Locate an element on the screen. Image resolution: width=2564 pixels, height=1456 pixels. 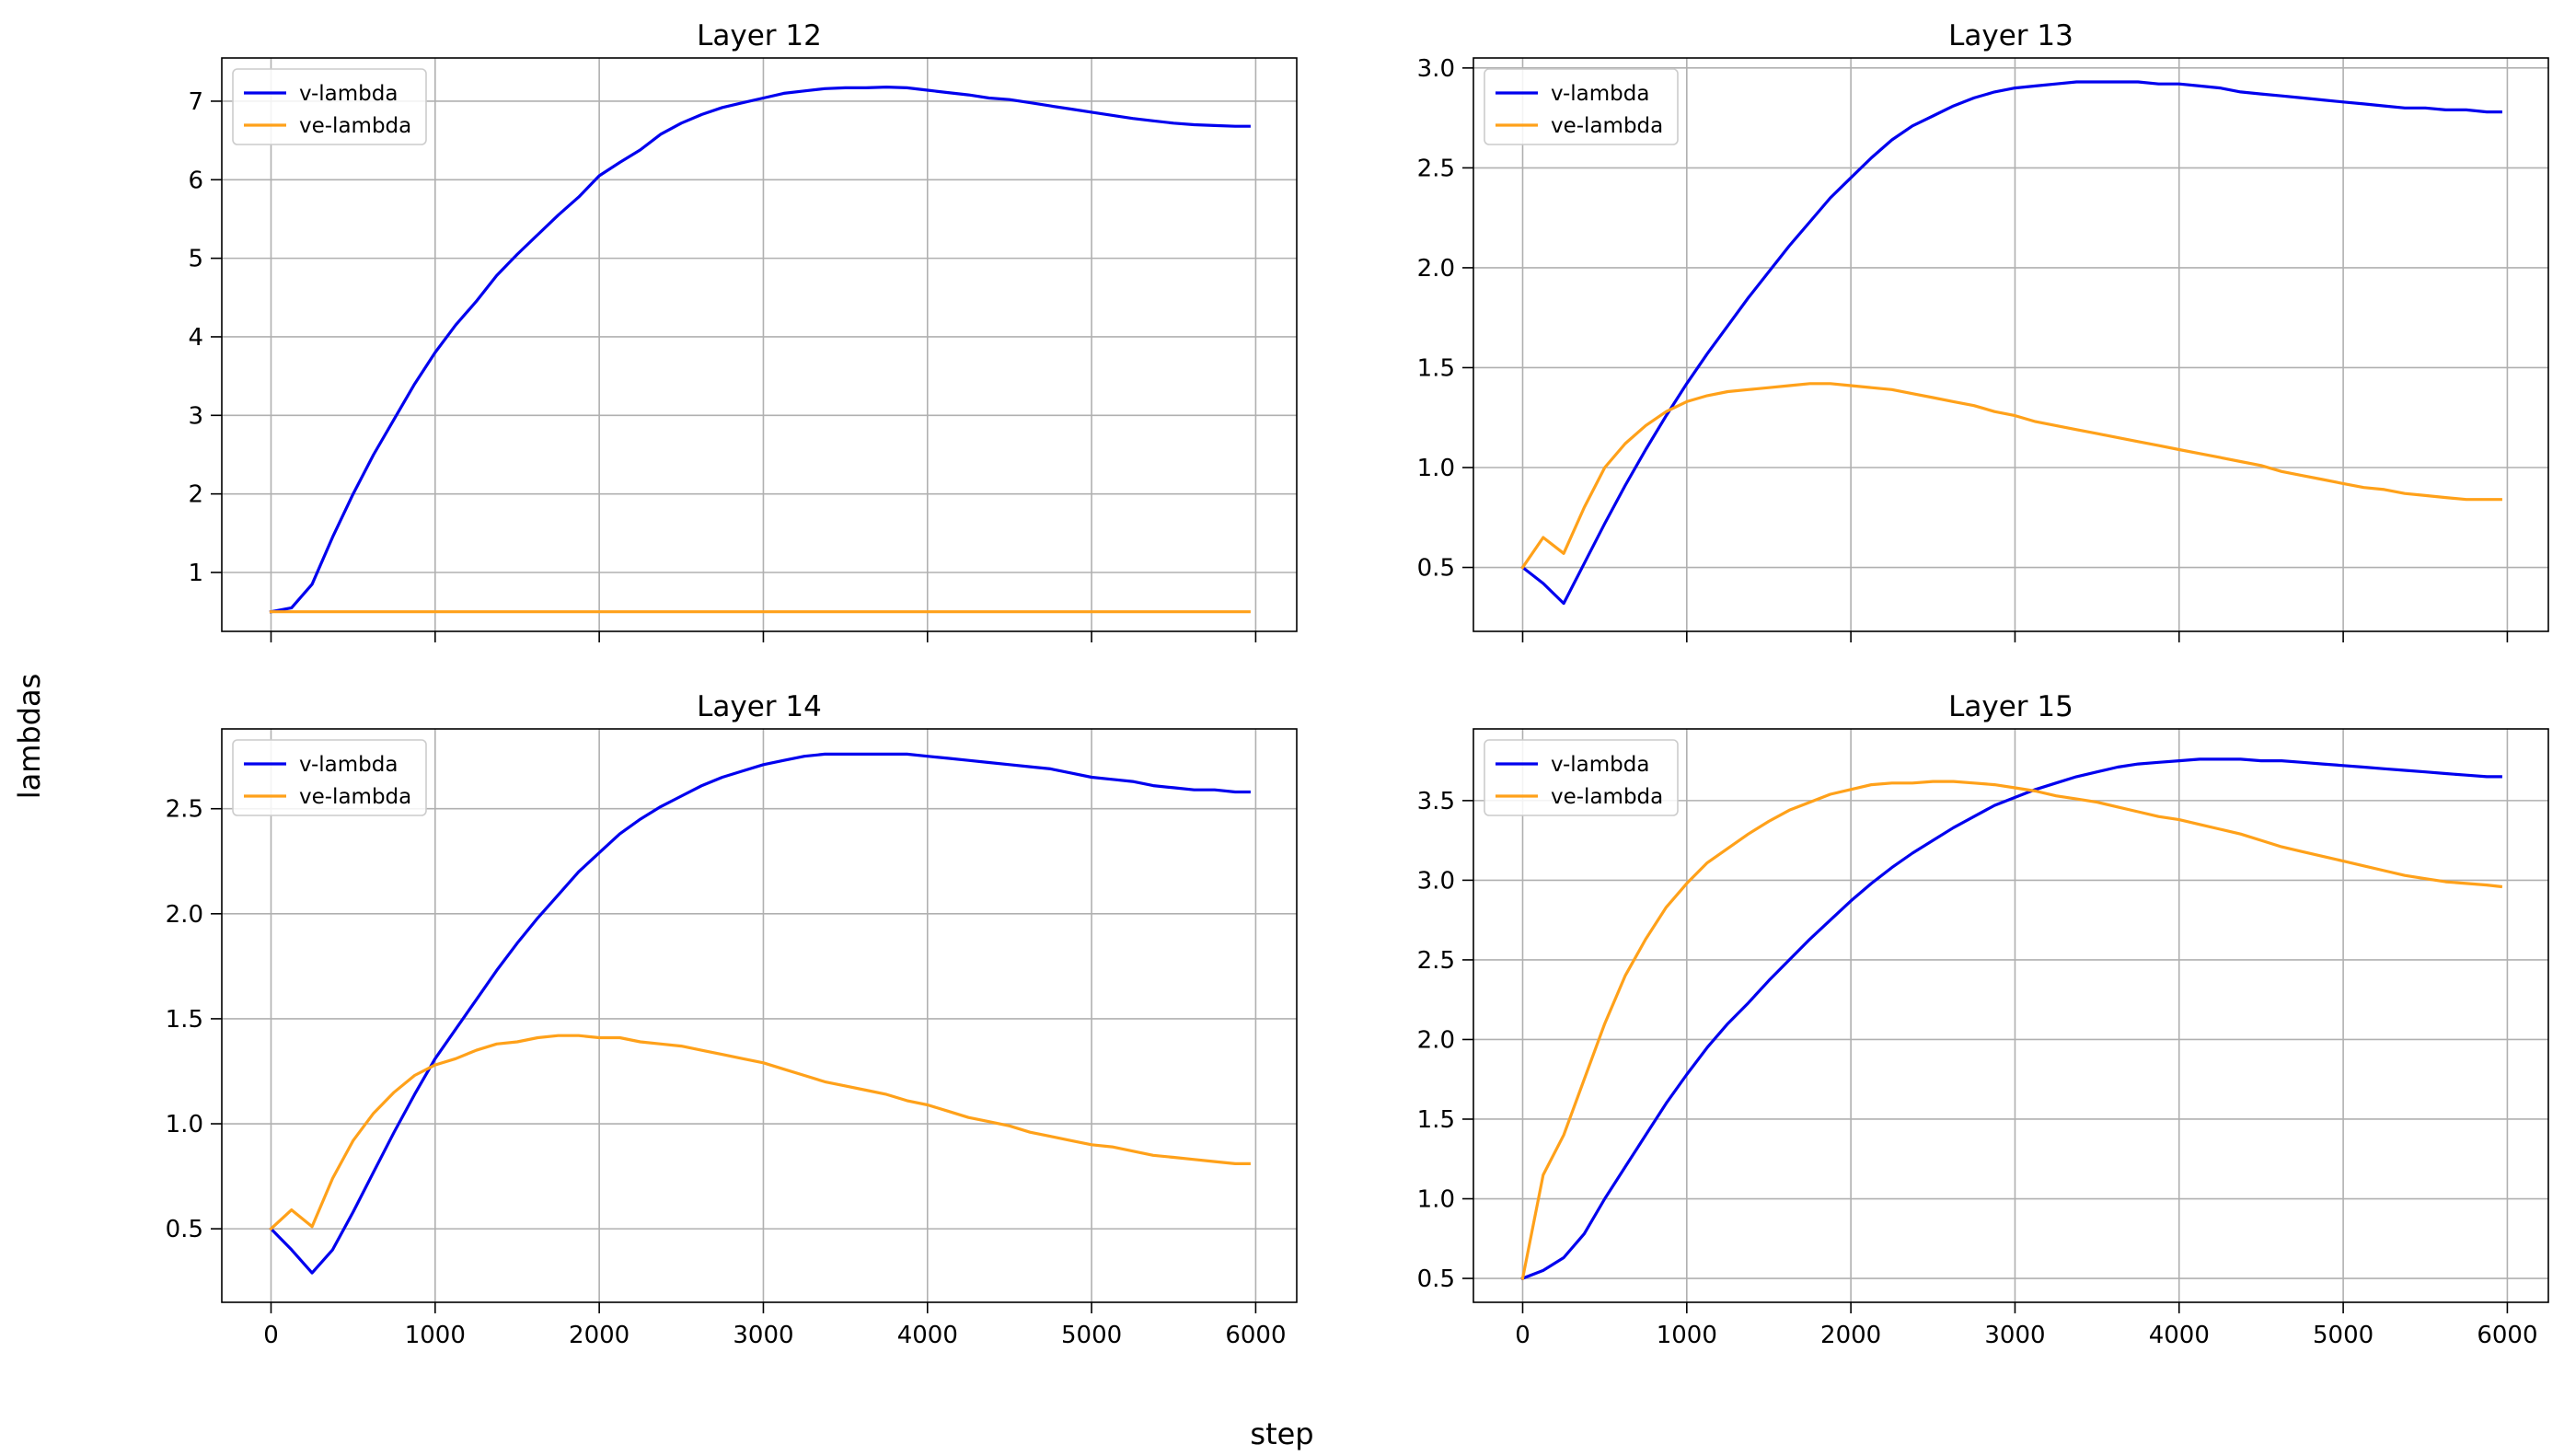
subplot-title: Layer 12 is located at coordinates (760, 35).